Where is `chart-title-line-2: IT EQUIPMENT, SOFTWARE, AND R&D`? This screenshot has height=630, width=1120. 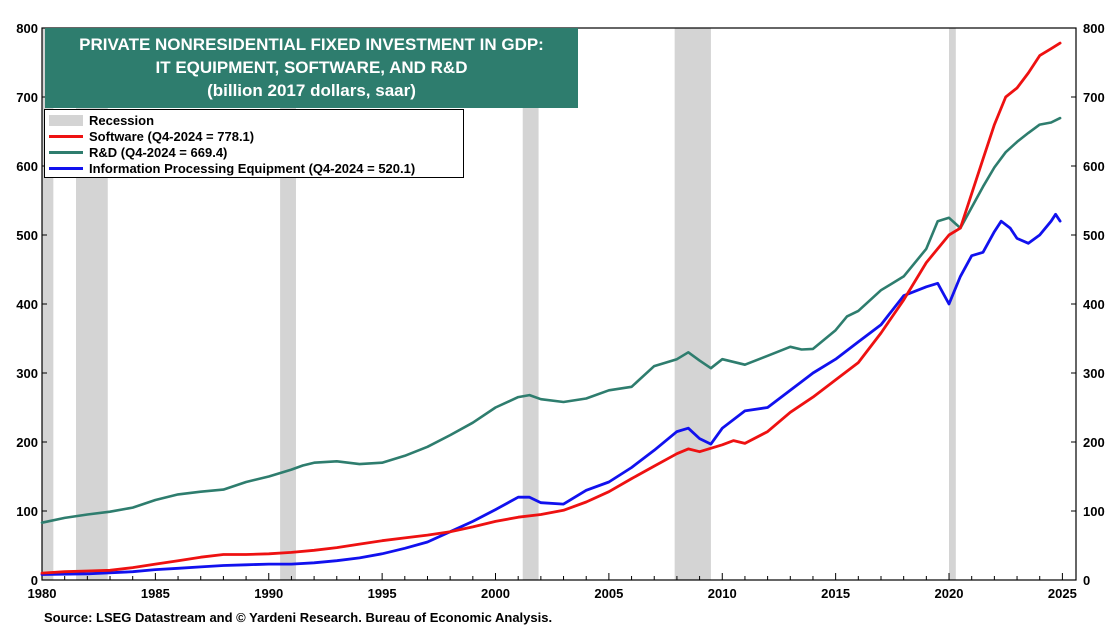
chart-title-line-2: IT EQUIPMENT, SOFTWARE, AND R&D is located at coordinates (311, 67).